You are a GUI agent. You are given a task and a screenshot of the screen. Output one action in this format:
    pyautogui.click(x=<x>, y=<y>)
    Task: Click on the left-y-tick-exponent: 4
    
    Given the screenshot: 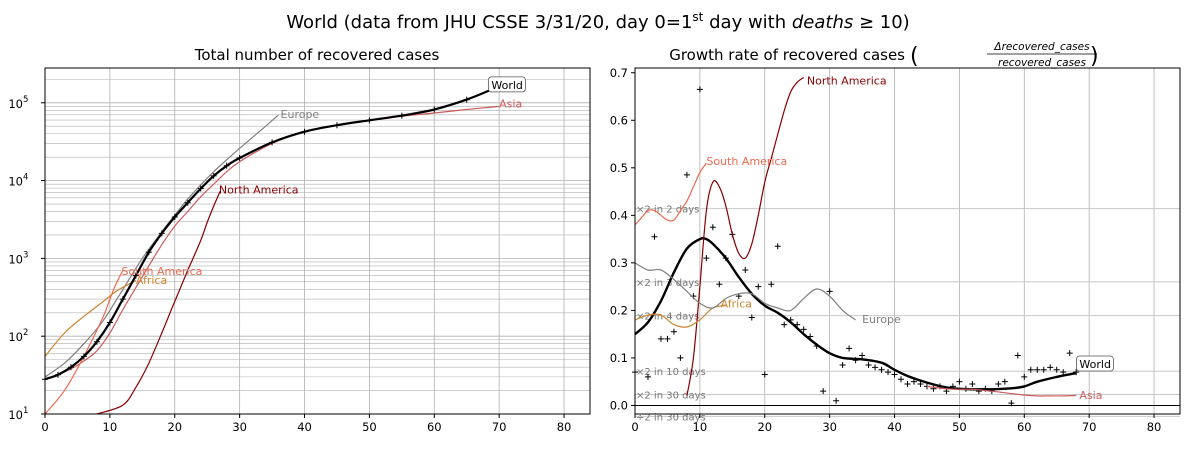 What is the action you would take?
    pyautogui.click(x=25, y=178)
    